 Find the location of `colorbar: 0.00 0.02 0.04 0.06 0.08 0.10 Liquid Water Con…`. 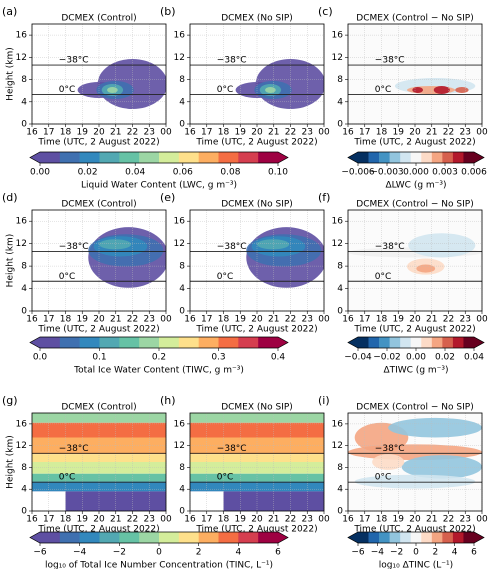

colorbar: 0.00 0.02 0.04 0.06 0.08 0.10 Liquid Water Con… is located at coordinates (159, 171).